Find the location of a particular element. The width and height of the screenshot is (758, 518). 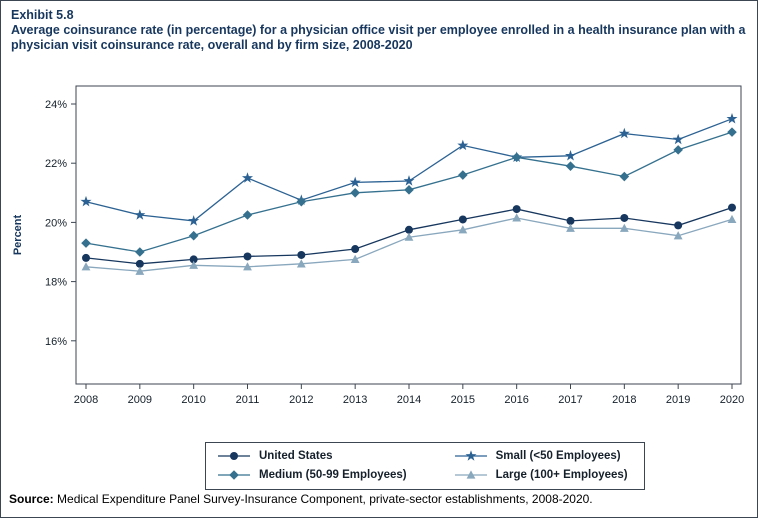

x-tick-label: 2019 is located at coordinates (678, 400).